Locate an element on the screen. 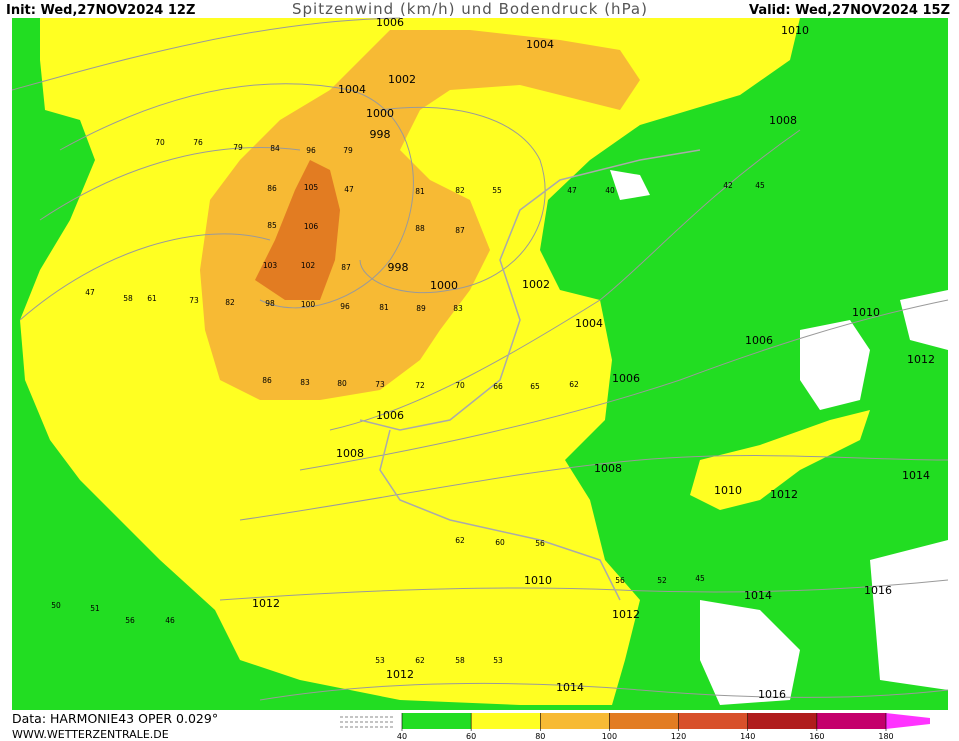 Image resolution: width=959 pixels, height=741 pixels. wind-value: 42 is located at coordinates (728, 185).